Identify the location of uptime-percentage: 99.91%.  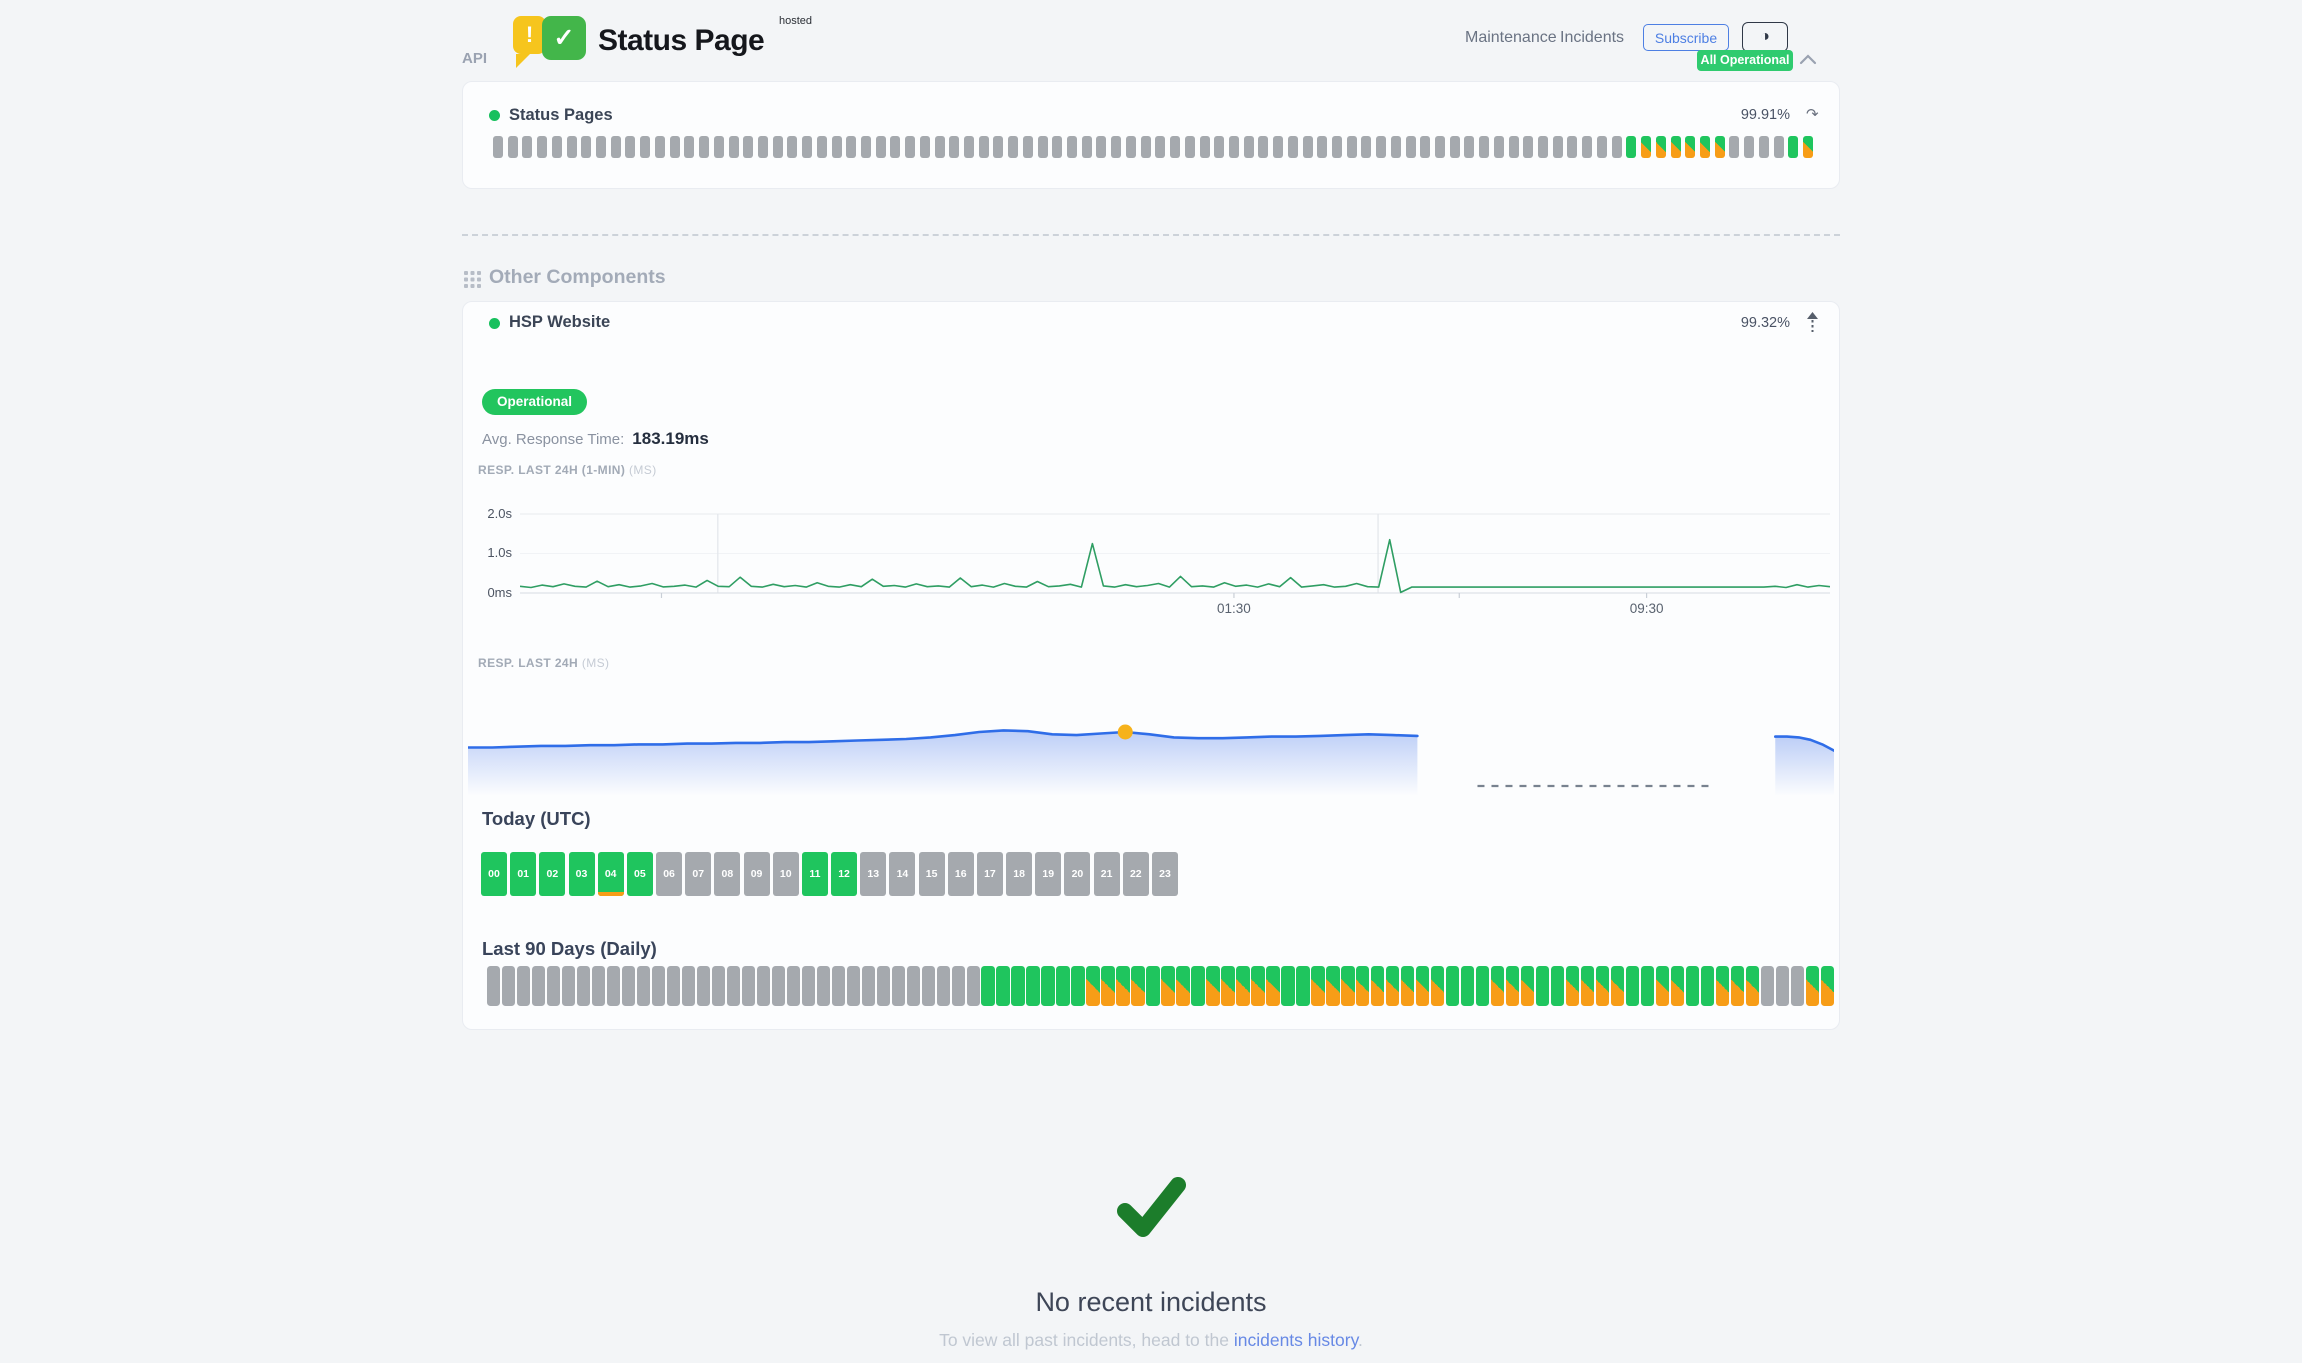
(1765, 115).